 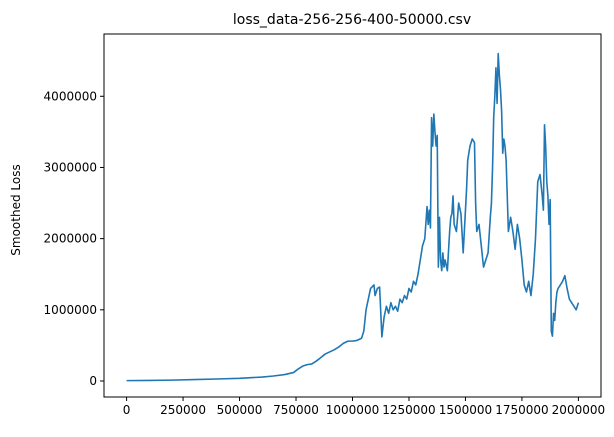 What do you see at coordinates (408, 410) in the screenshot?
I see `x-tick-label: 1250000` at bounding box center [408, 410].